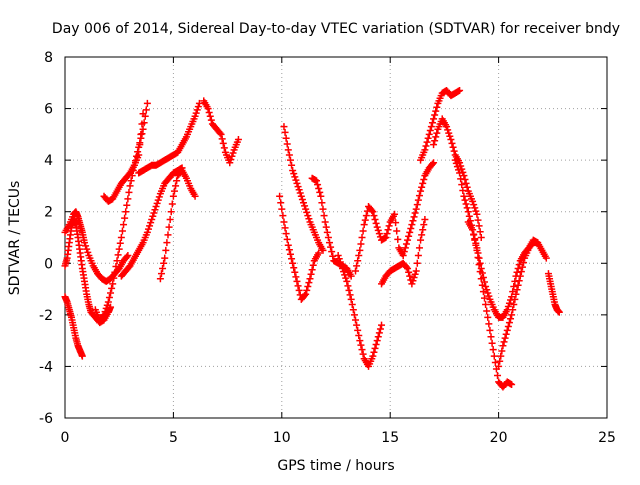 This screenshot has width=640, height=485. Describe the element at coordinates (390, 438) in the screenshot. I see `x-tick-label: 15` at that location.